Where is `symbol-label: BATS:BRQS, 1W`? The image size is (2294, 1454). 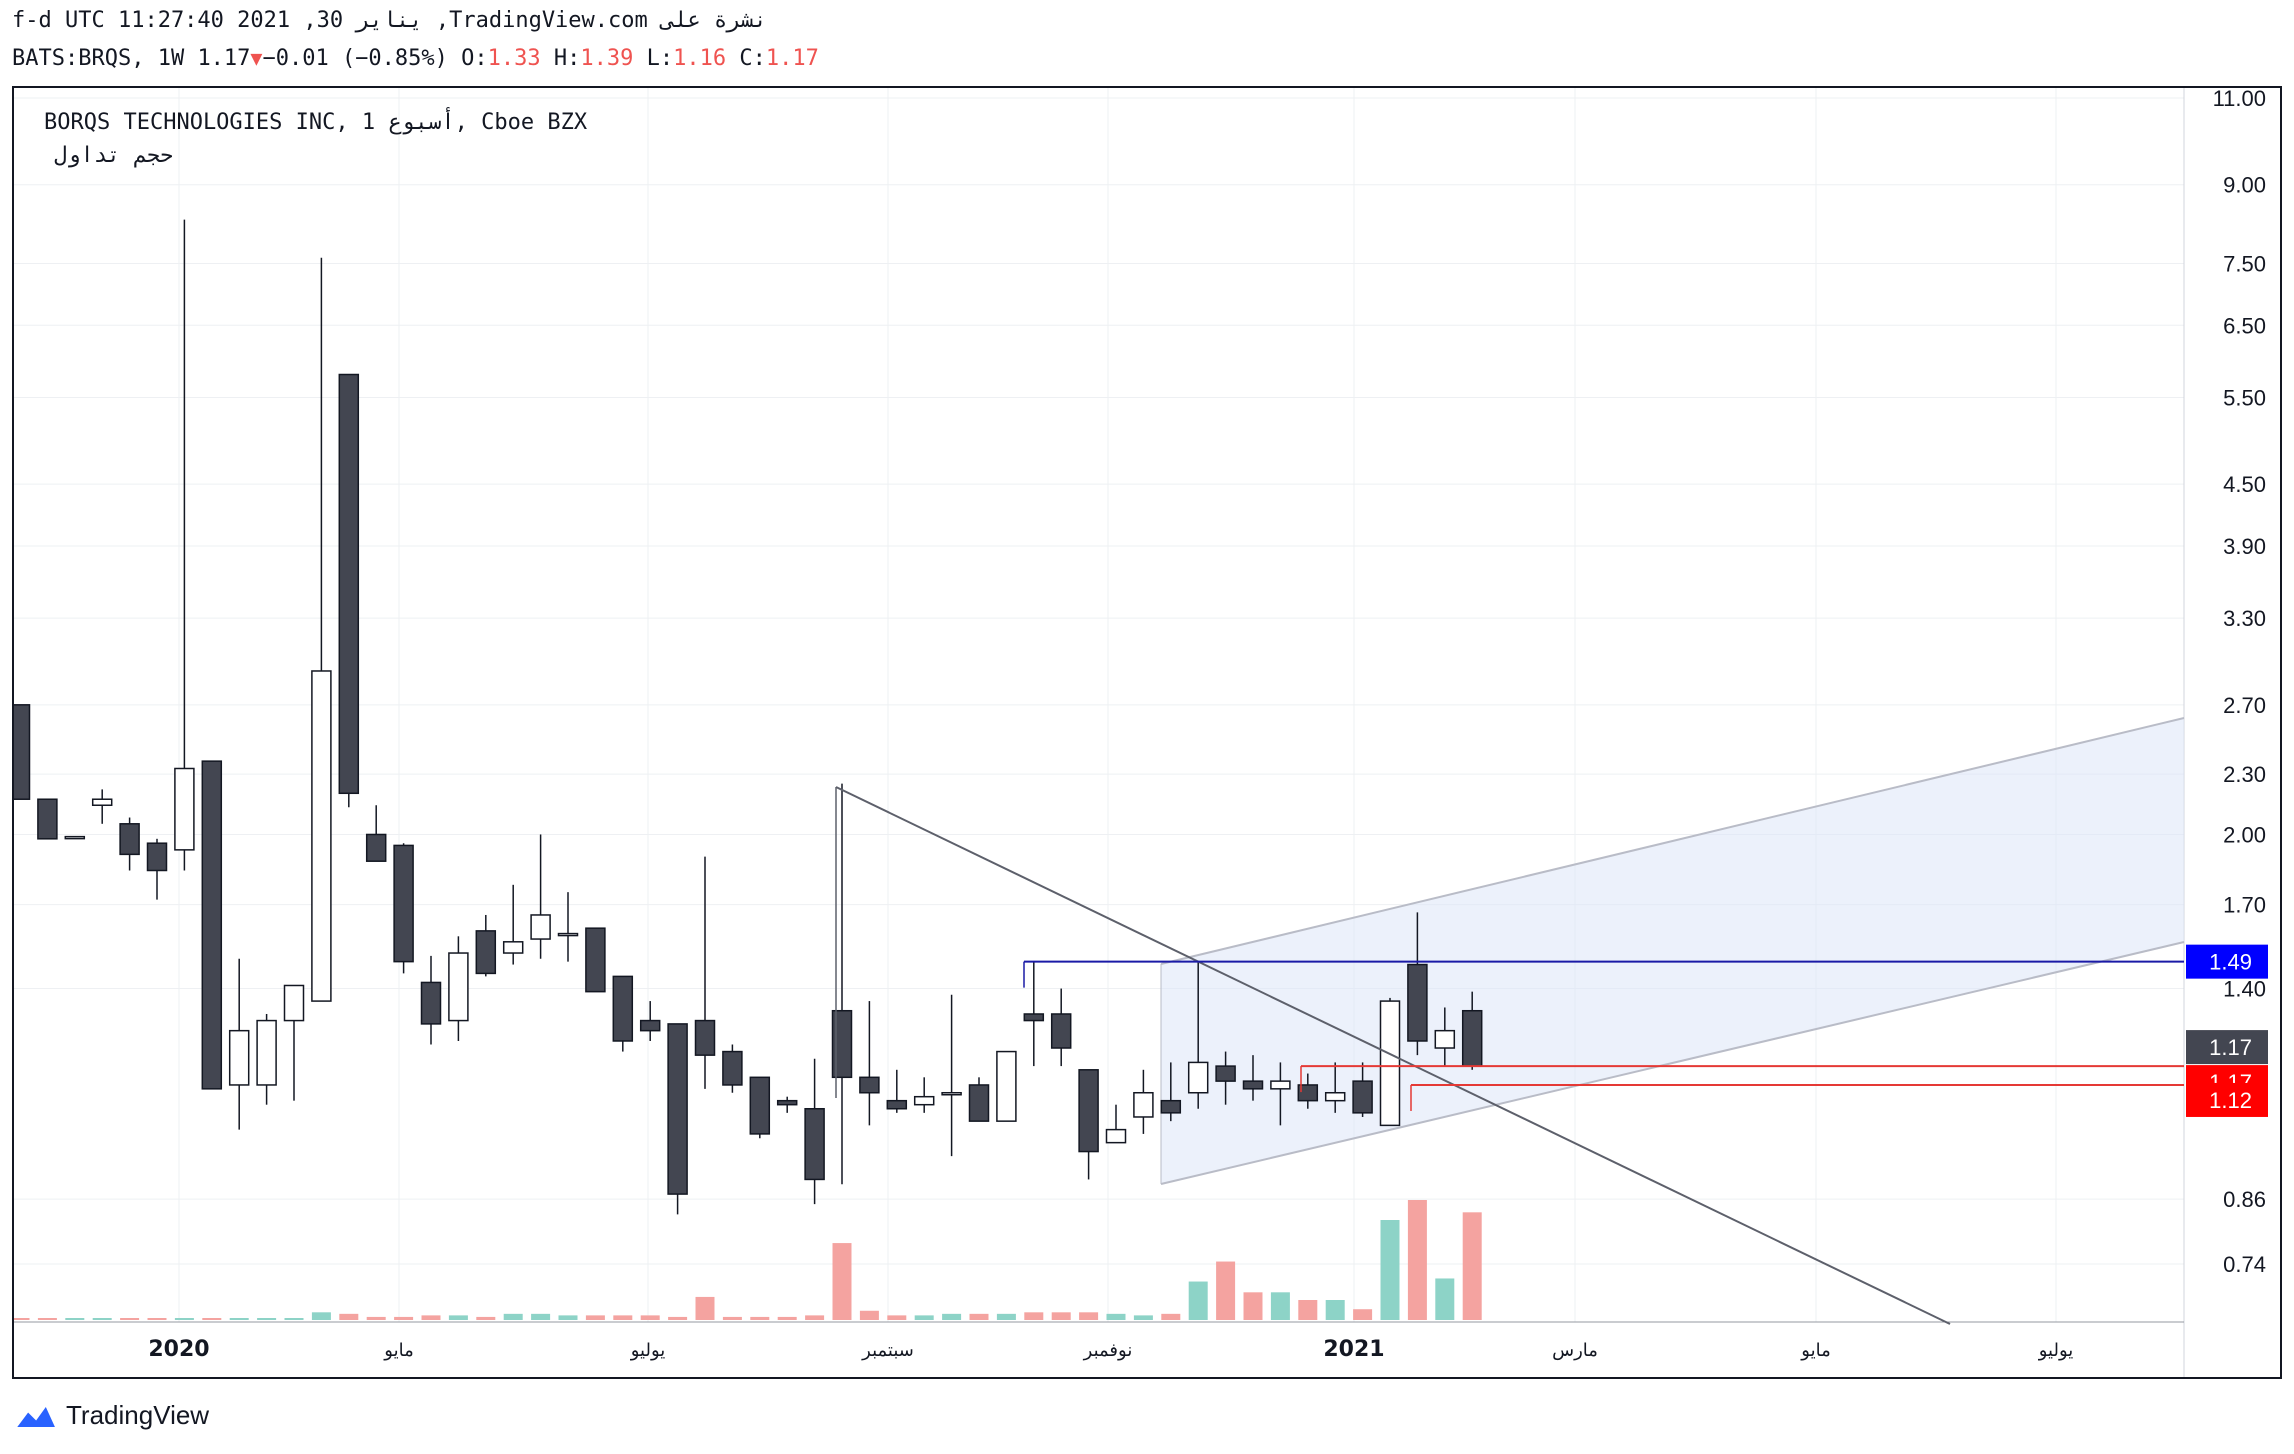
symbol-label: BATS:BRQS, 1W is located at coordinates (98, 58).